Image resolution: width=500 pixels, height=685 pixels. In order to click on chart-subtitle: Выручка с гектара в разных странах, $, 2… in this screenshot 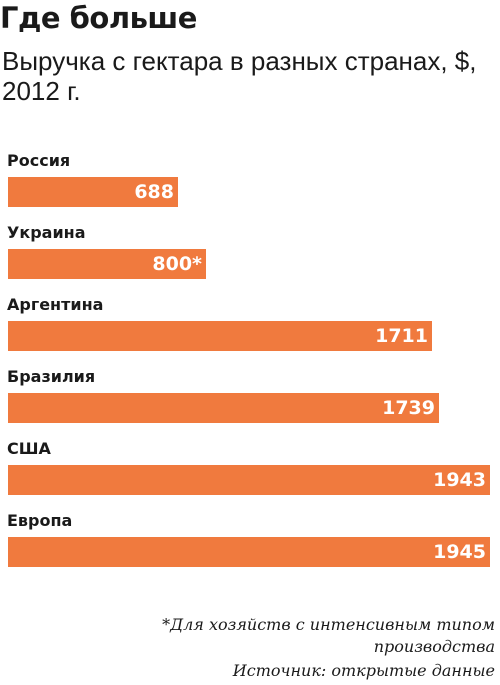, I will do `click(239, 76)`.